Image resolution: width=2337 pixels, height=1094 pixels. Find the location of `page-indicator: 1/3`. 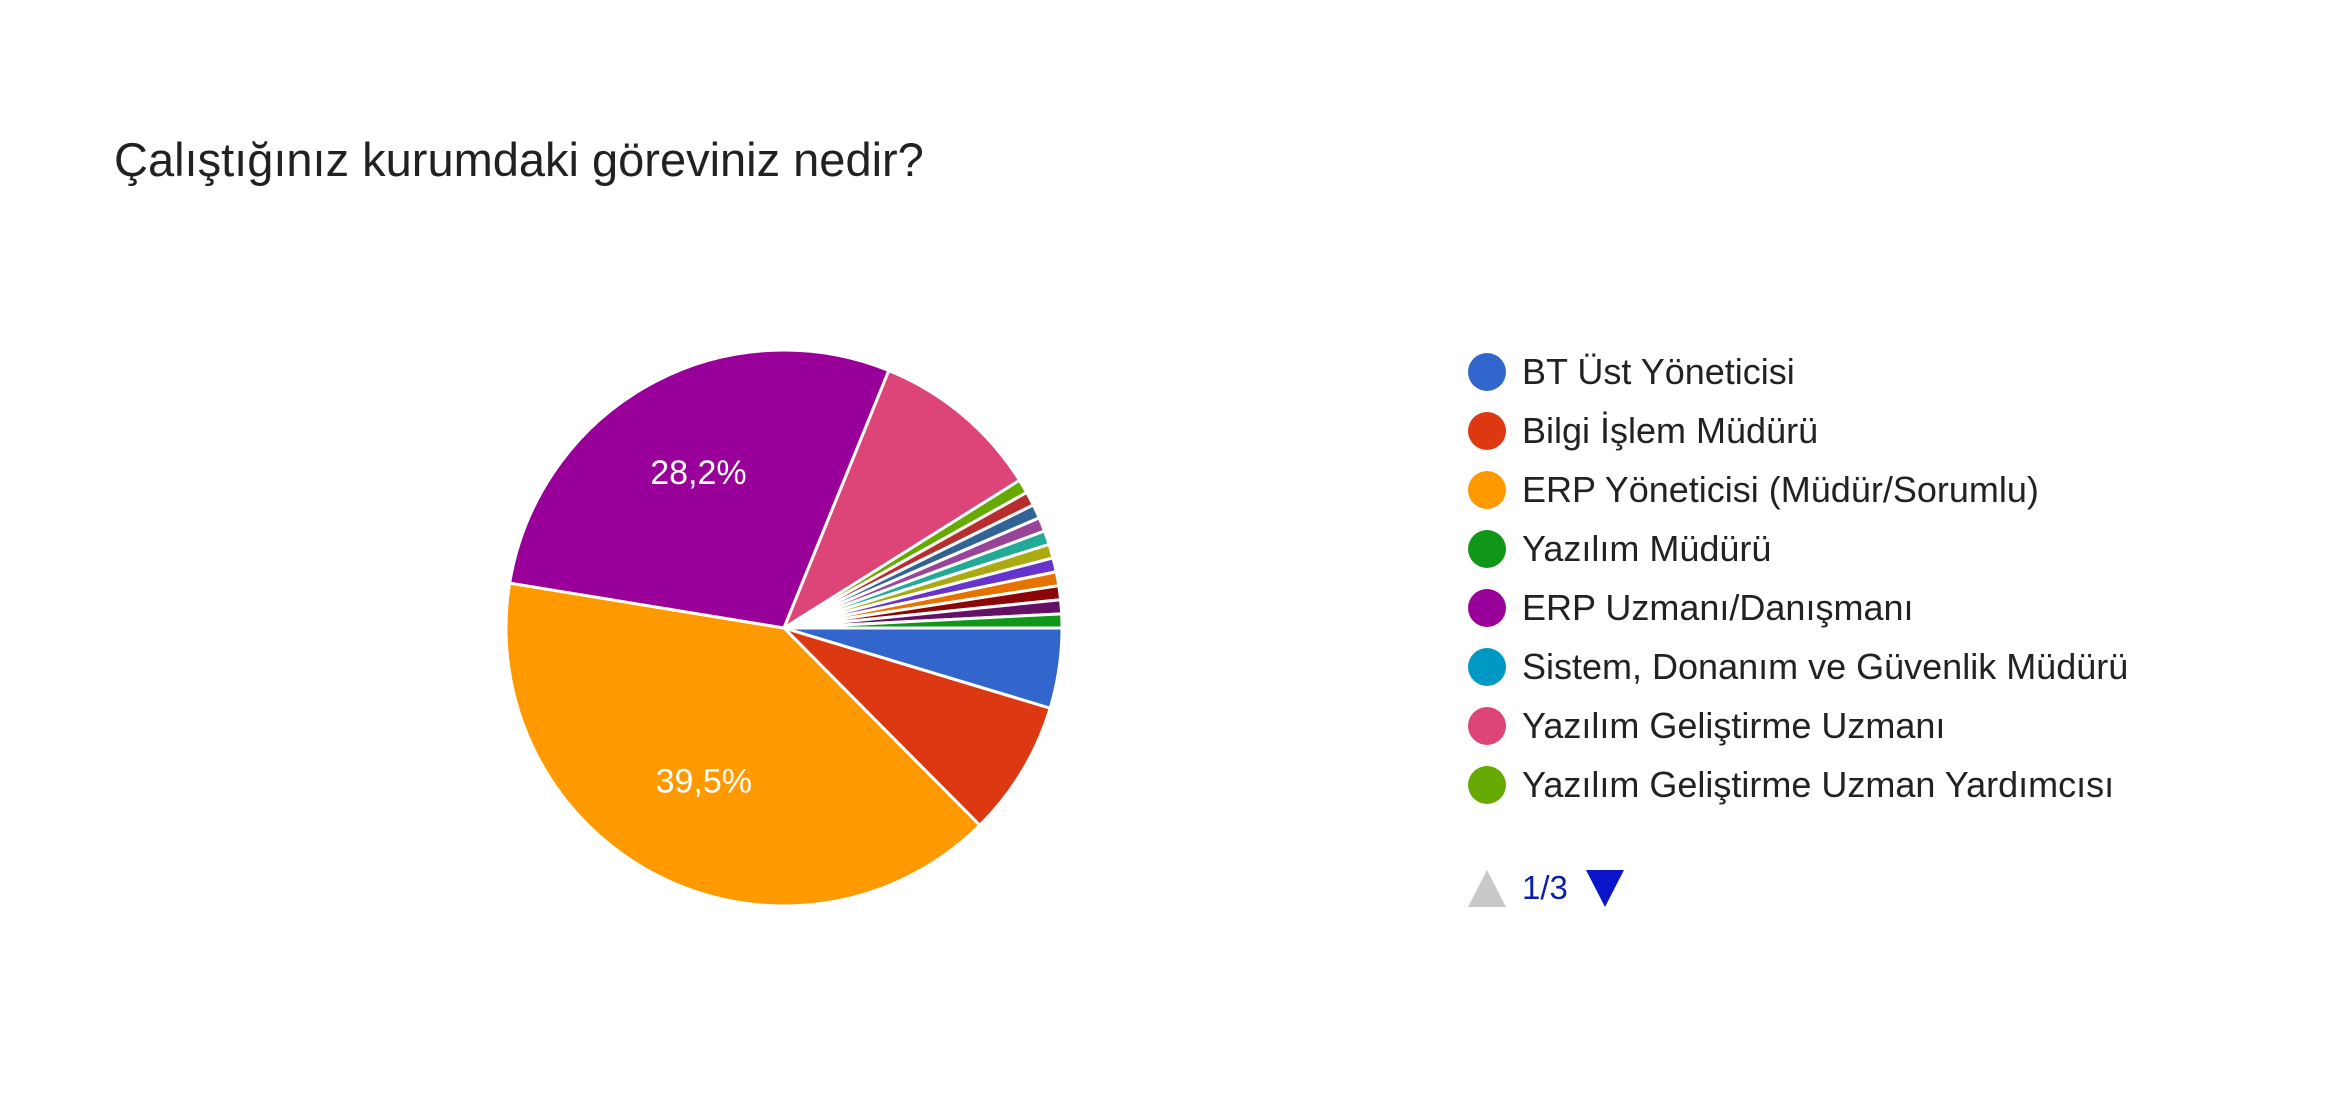

page-indicator: 1/3 is located at coordinates (1545, 887).